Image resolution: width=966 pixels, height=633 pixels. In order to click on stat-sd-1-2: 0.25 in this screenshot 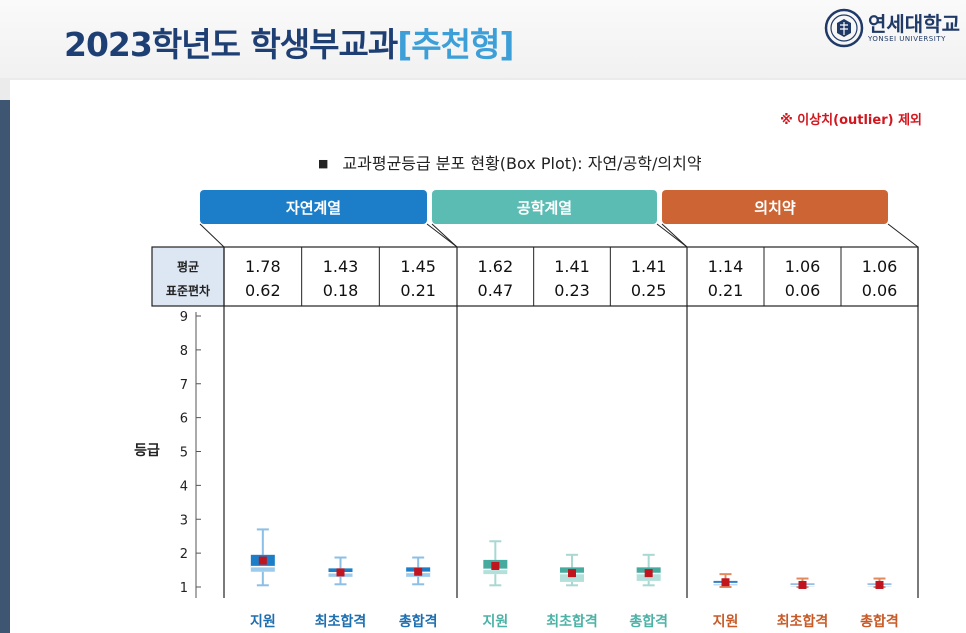, I will do `click(649, 290)`.